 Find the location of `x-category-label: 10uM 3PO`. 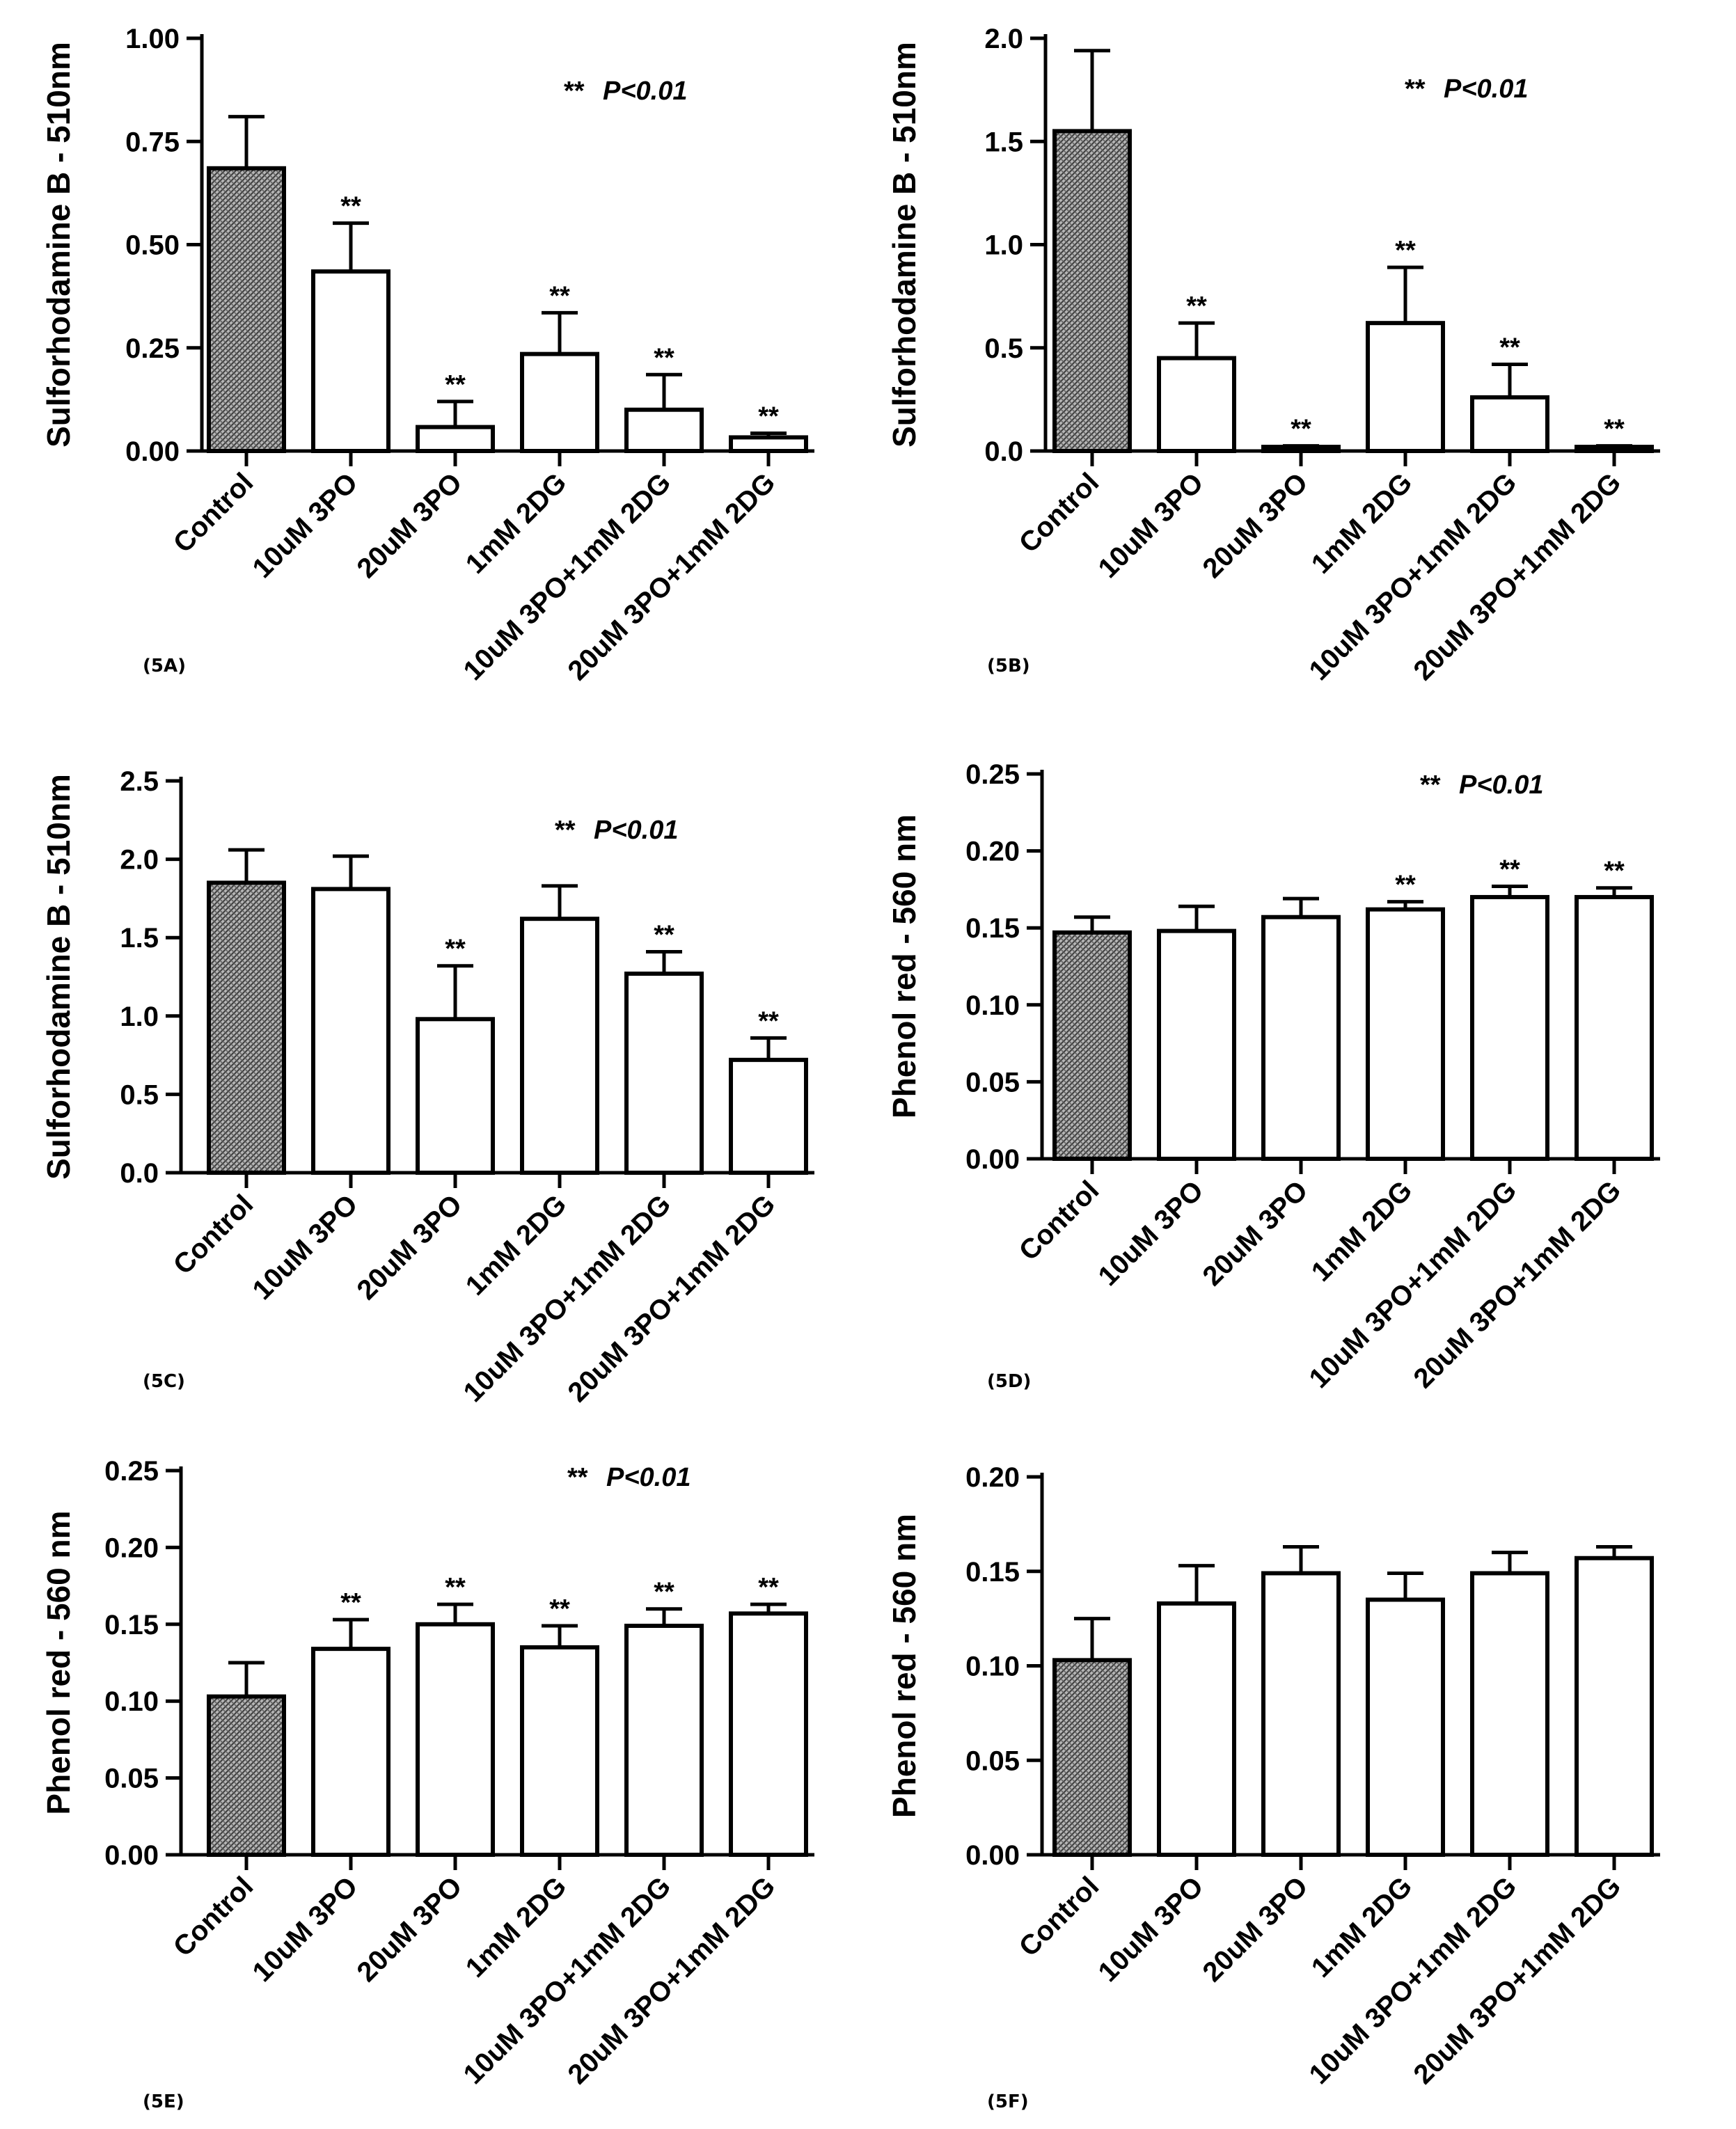

x-category-label: 10uM 3PO is located at coordinates (1150, 1929).